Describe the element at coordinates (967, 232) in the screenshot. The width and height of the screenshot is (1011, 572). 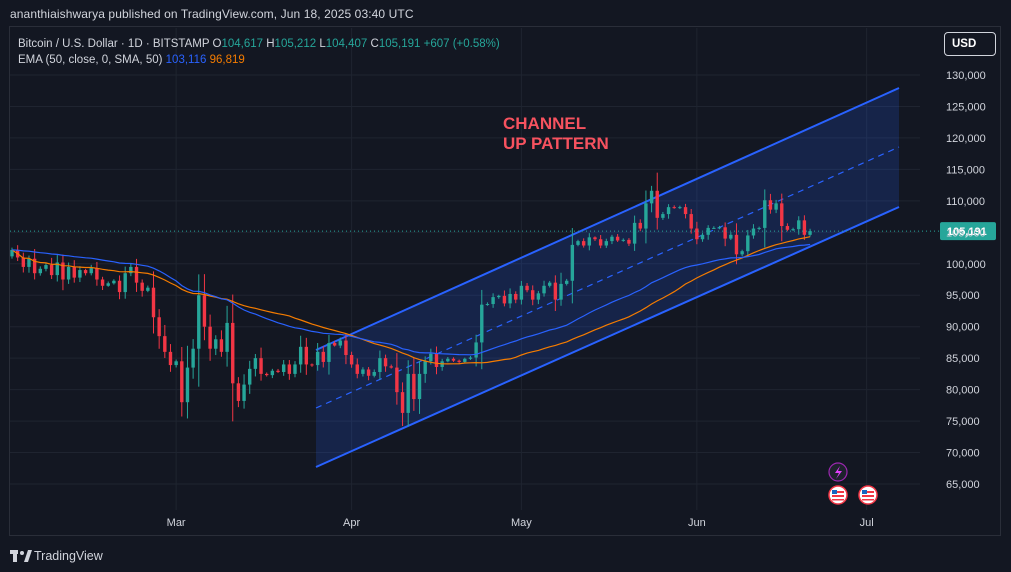
I see `last-price-label: 105,191` at that location.